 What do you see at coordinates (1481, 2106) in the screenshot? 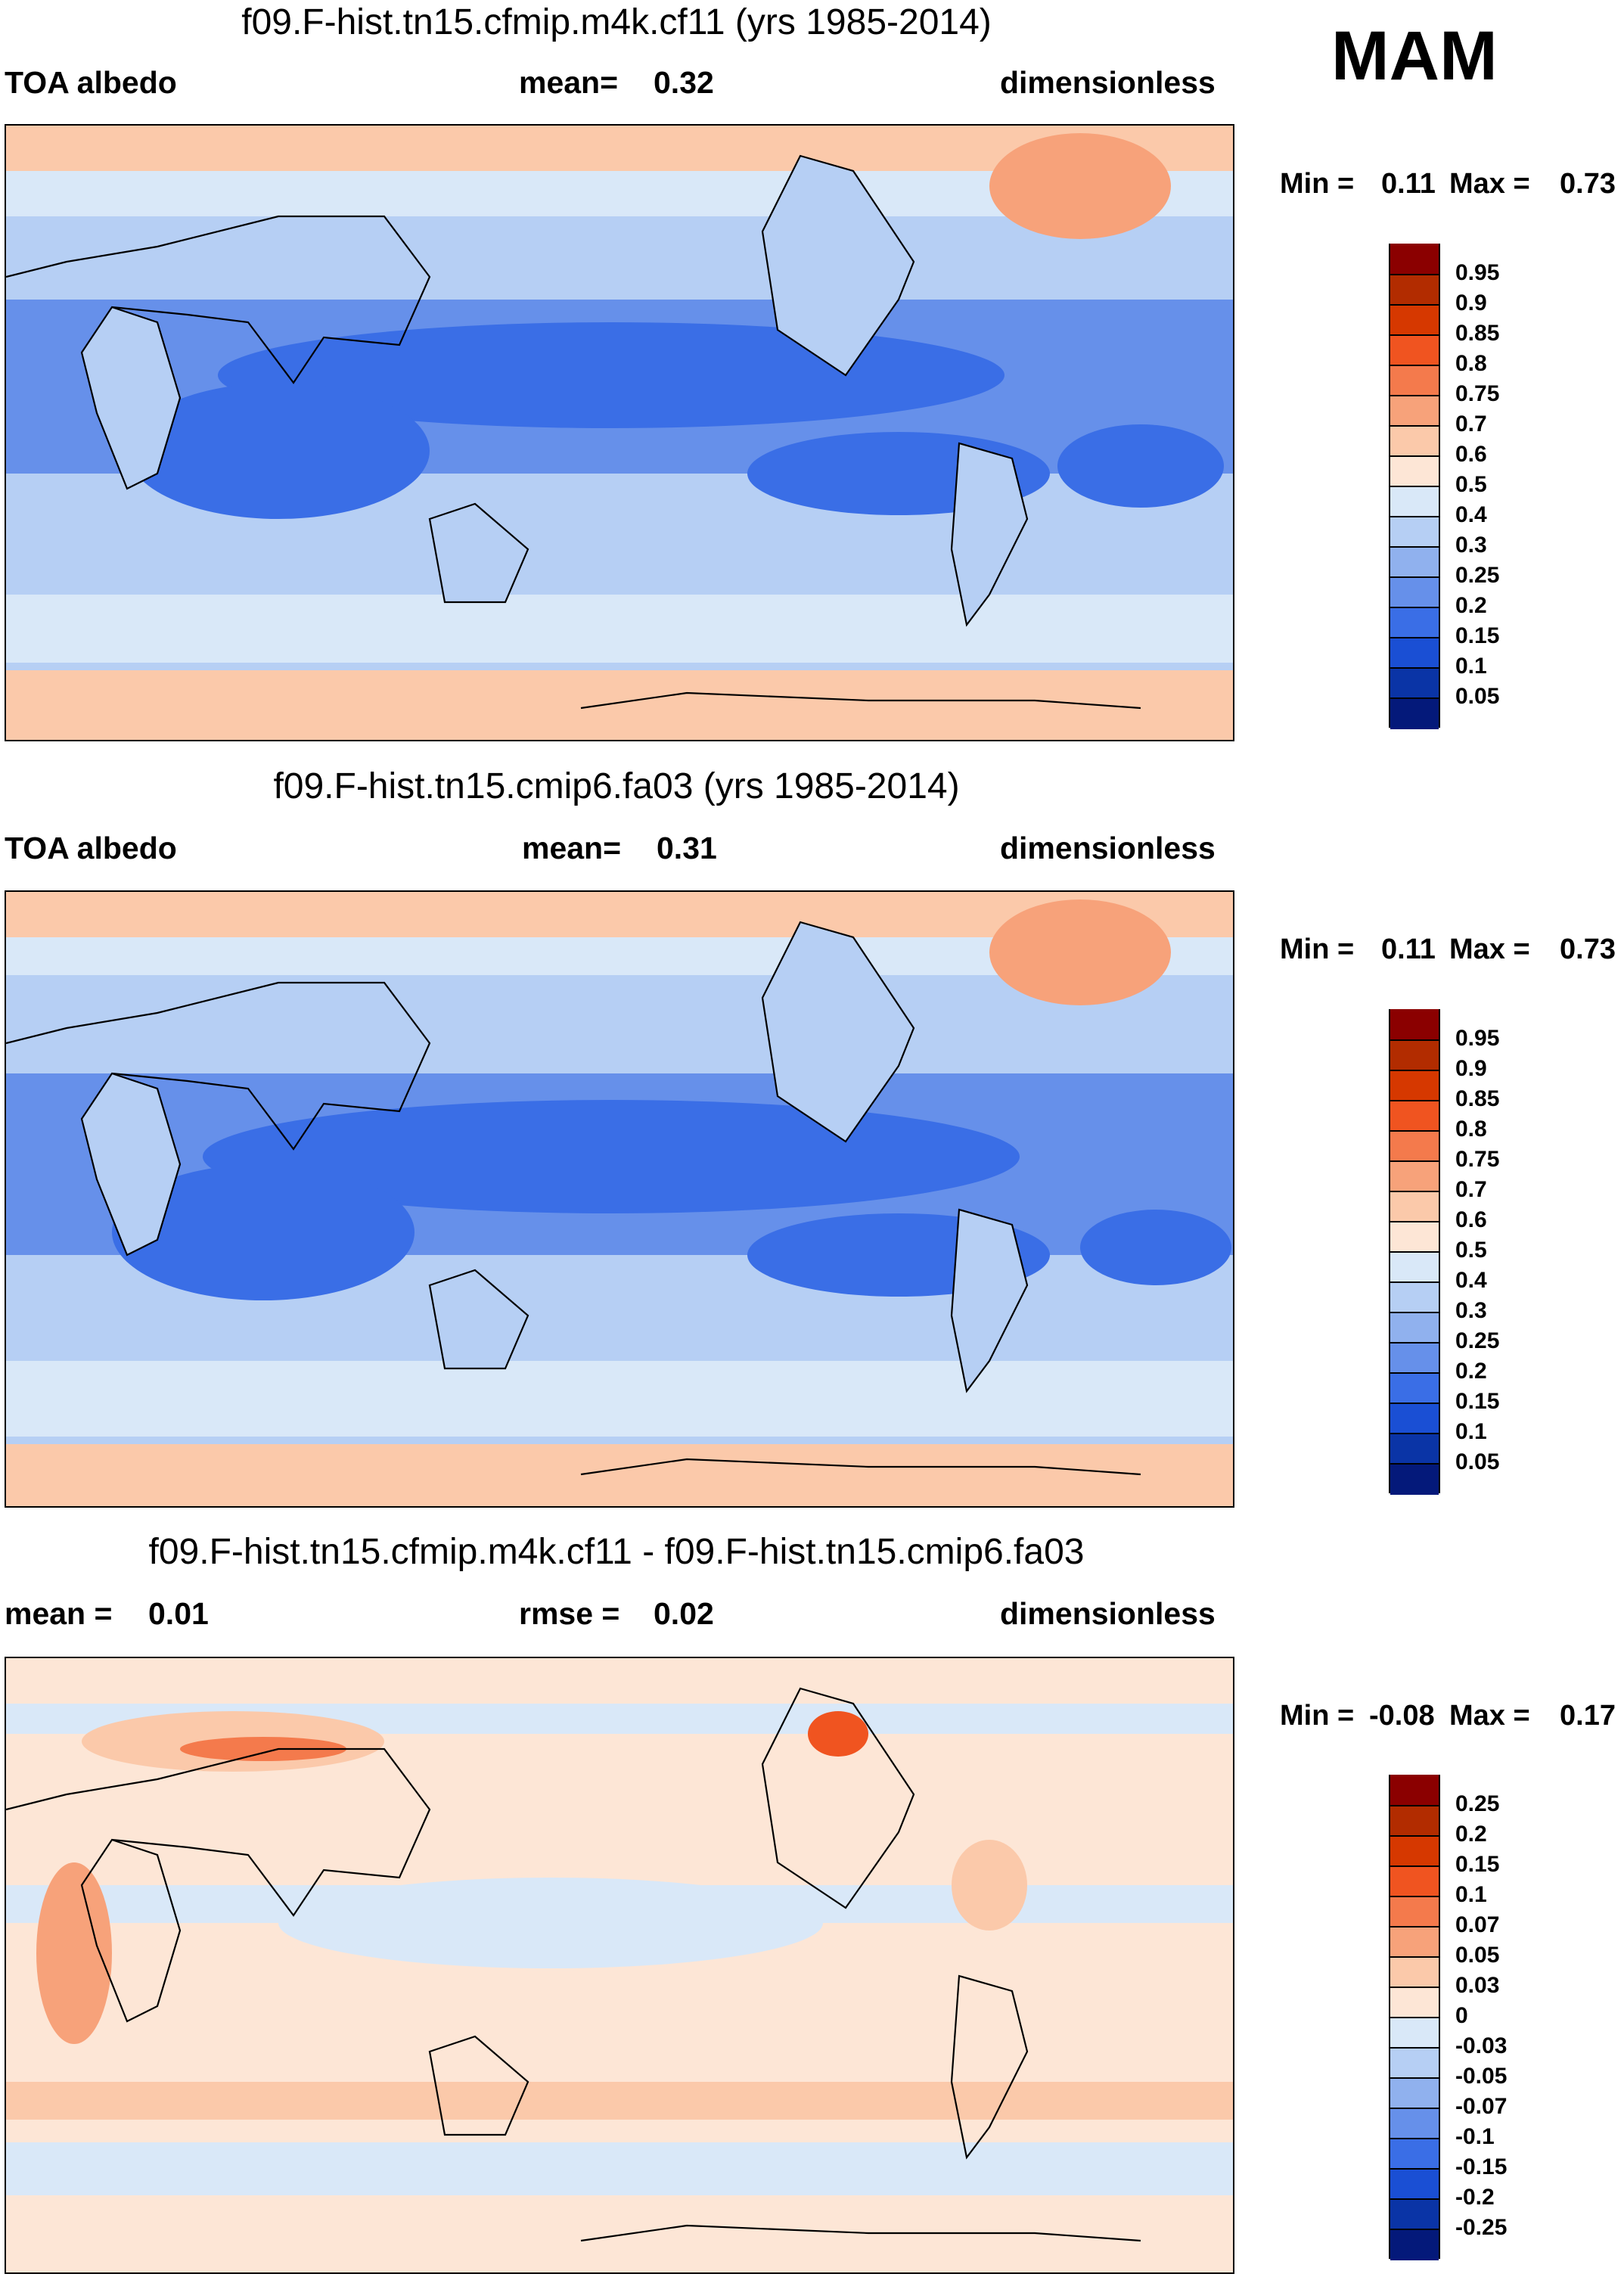
I see `colorbar-tick-label: -0.07` at bounding box center [1481, 2106].